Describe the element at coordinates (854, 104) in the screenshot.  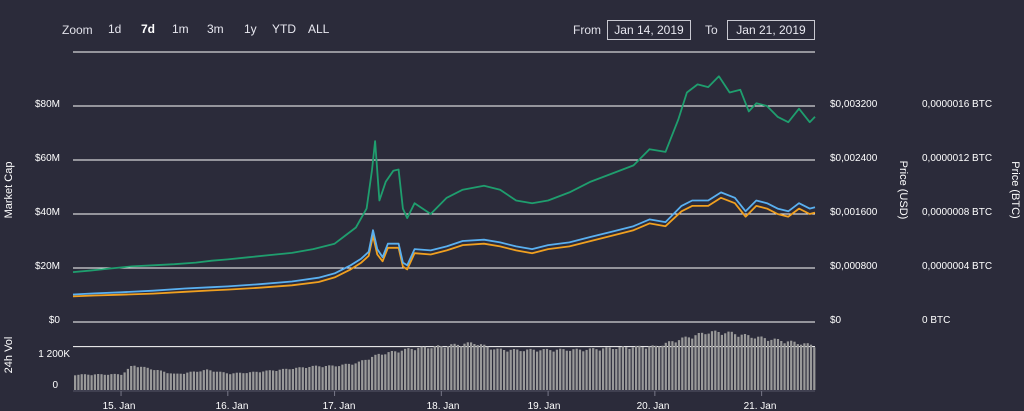
I see `usd-tick-label: $0,003200` at that location.